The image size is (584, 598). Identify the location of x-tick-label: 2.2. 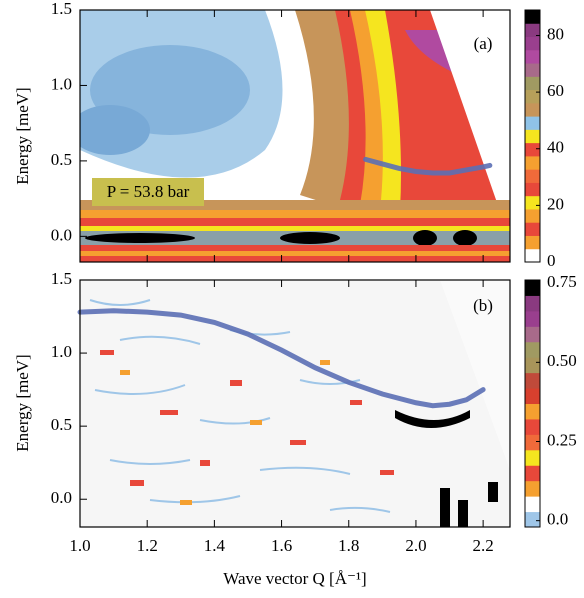
(483, 545).